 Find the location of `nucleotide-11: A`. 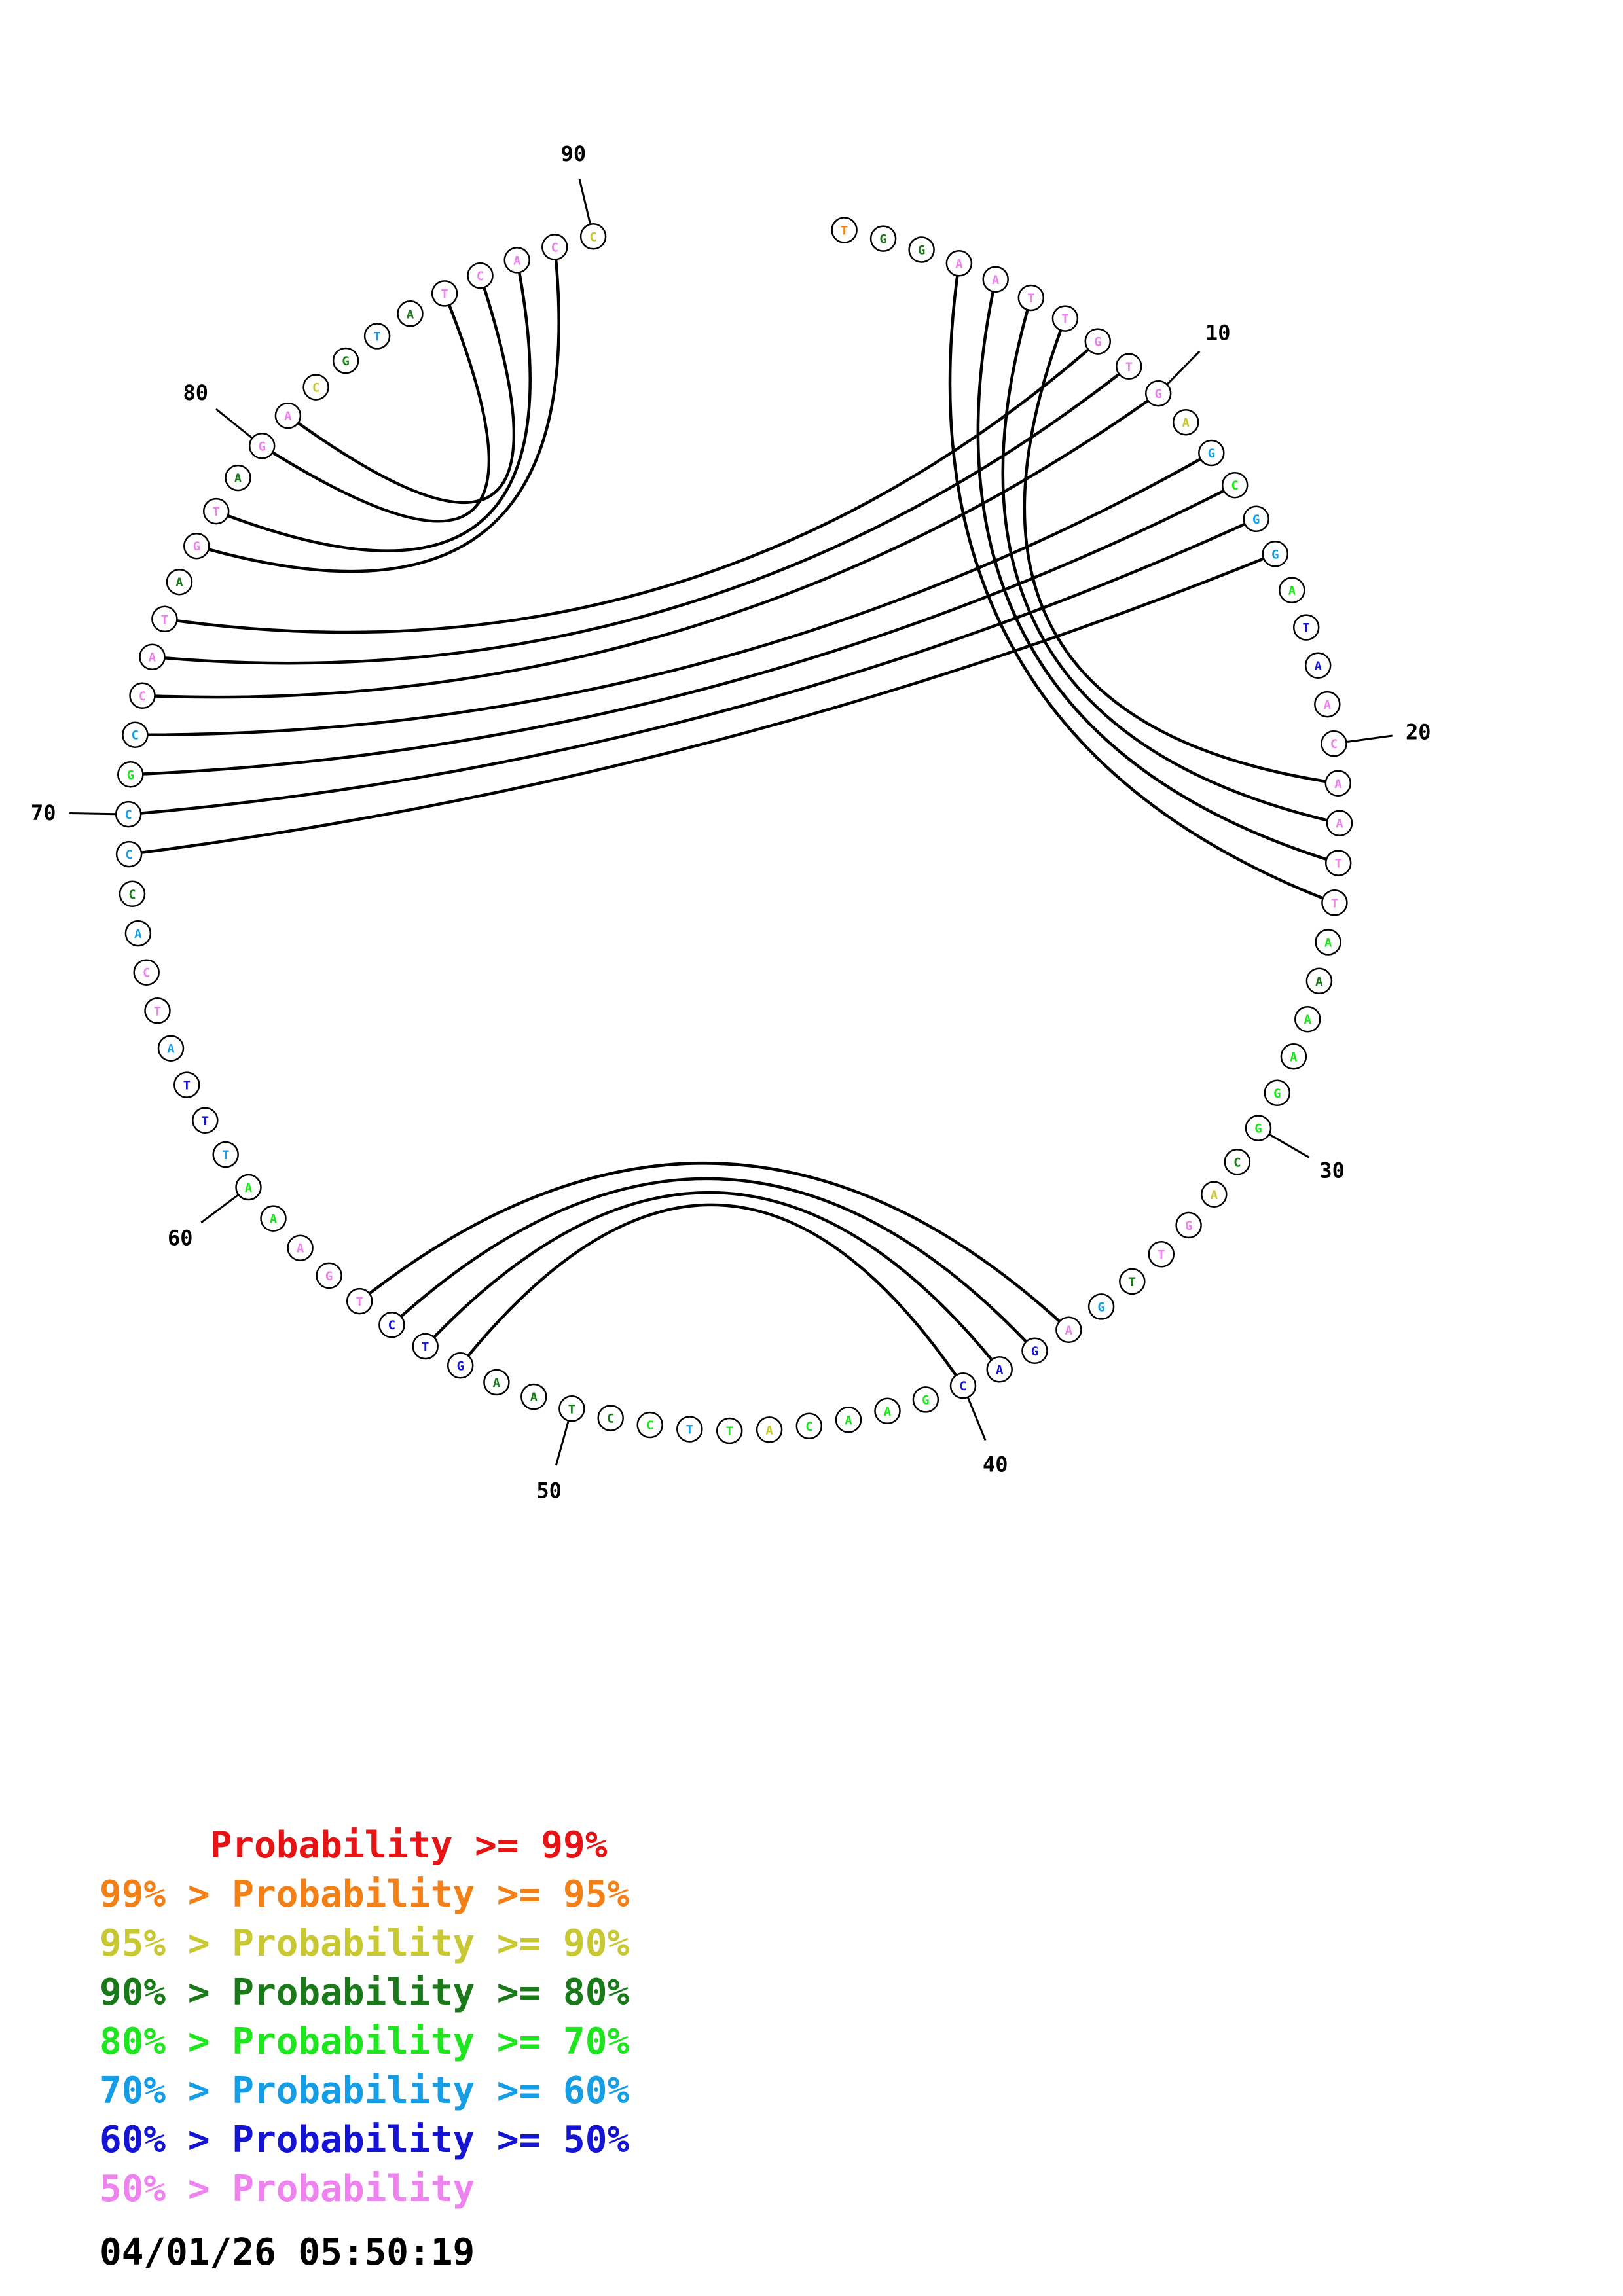

nucleotide-11: A is located at coordinates (1185, 422).